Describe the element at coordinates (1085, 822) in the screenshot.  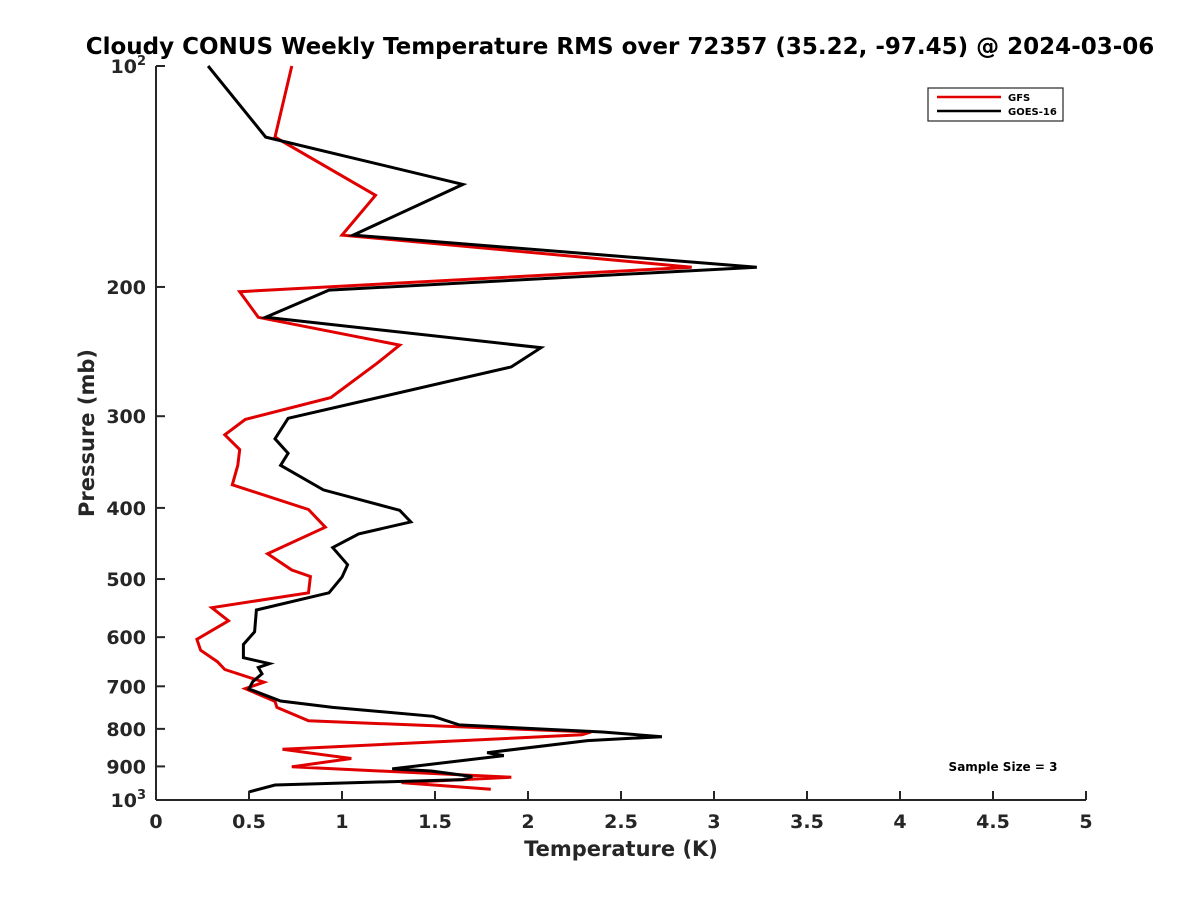
I see `x-tick-label: 5` at that location.